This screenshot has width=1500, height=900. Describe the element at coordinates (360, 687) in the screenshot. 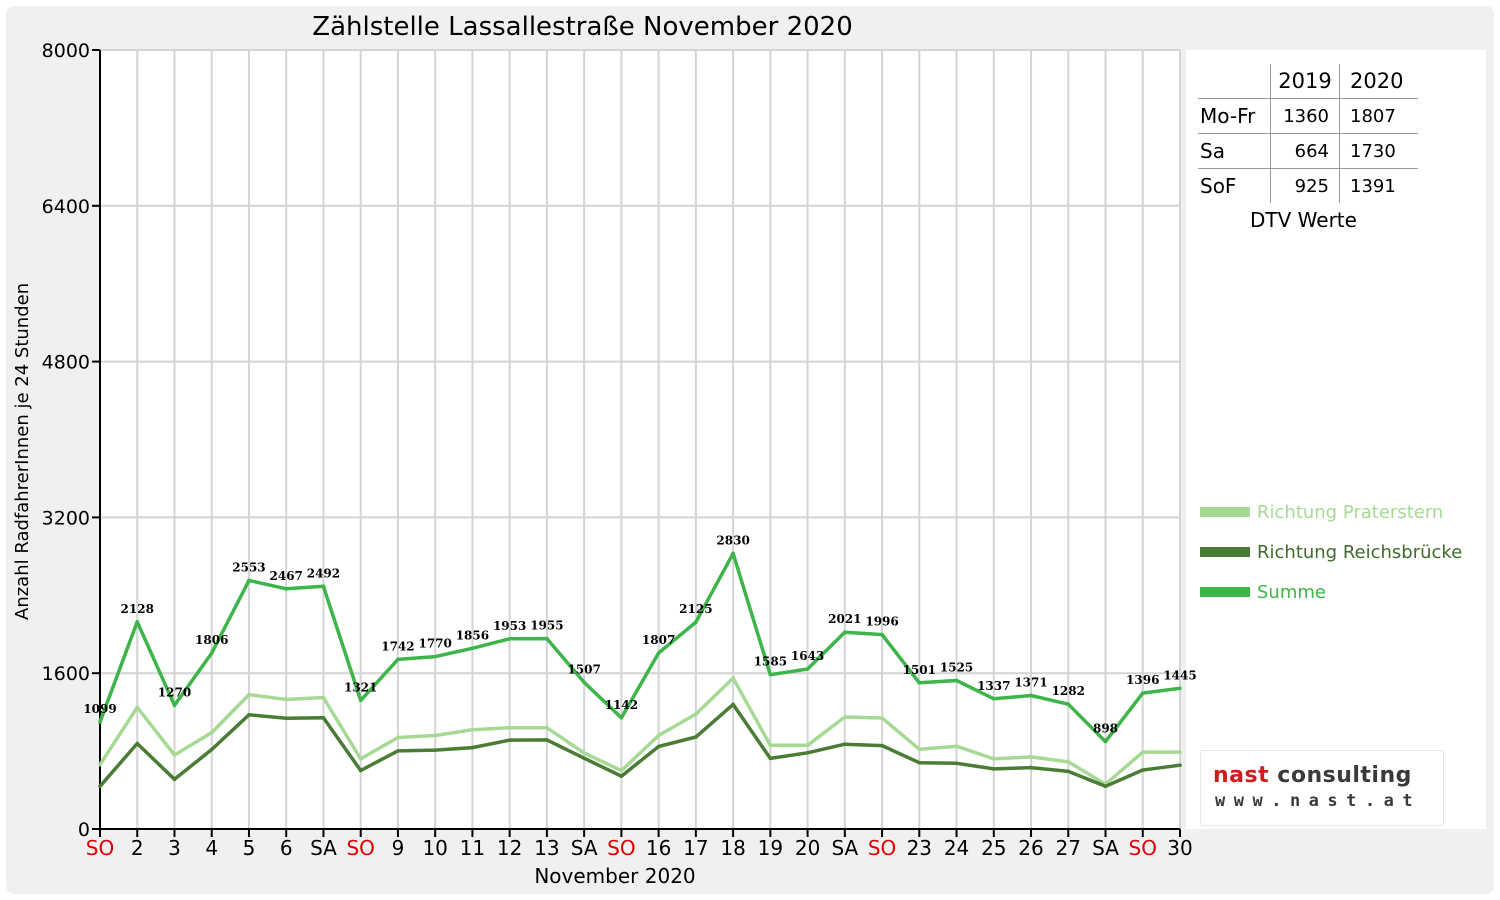

I see `data-label: 1321` at that location.